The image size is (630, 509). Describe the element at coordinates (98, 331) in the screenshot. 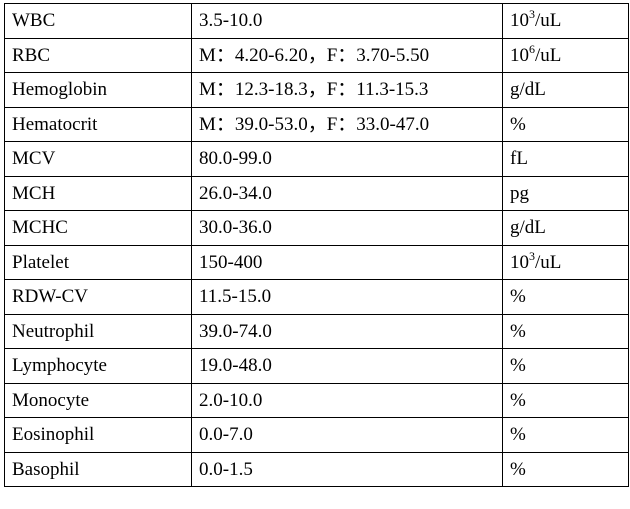

I see `test-name-cell: Neutrophil` at that location.